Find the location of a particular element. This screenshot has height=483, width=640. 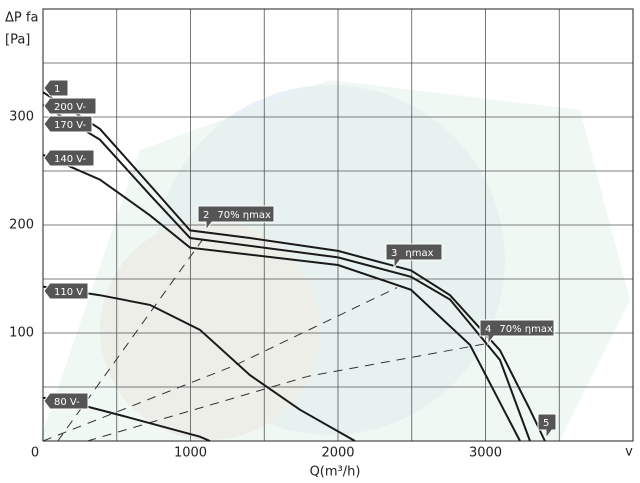

badge-label: 140 V- is located at coordinates (70, 159).